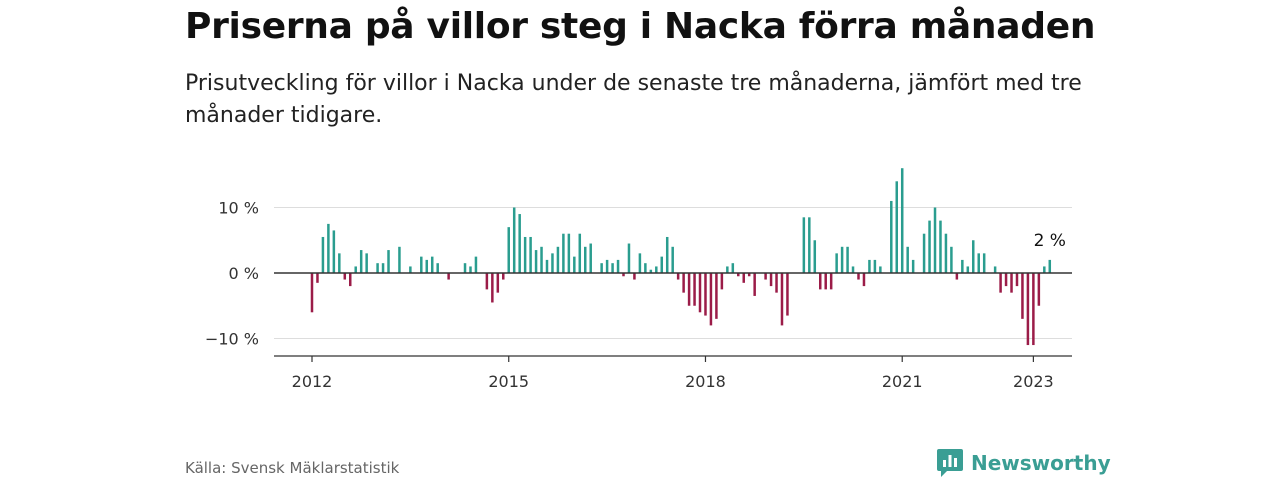 The image size is (1280, 480). What do you see at coordinates (705, 381) in the screenshot?
I see `x-tick-label: 2018` at bounding box center [705, 381].